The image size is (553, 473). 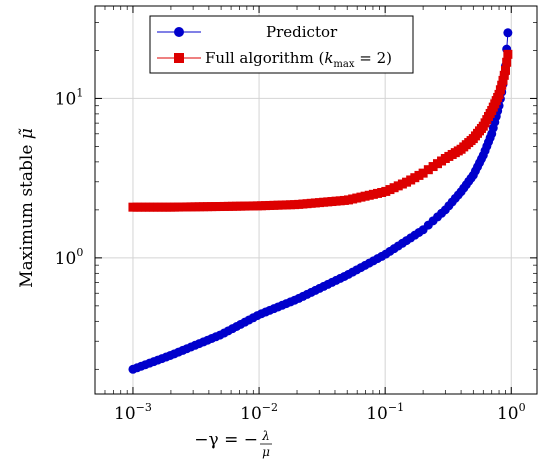 What do you see at coordinates (298, 59) in the screenshot?
I see `legend-label-full-algorithm: Full algorithm (kmax = 2)` at bounding box center [298, 59].